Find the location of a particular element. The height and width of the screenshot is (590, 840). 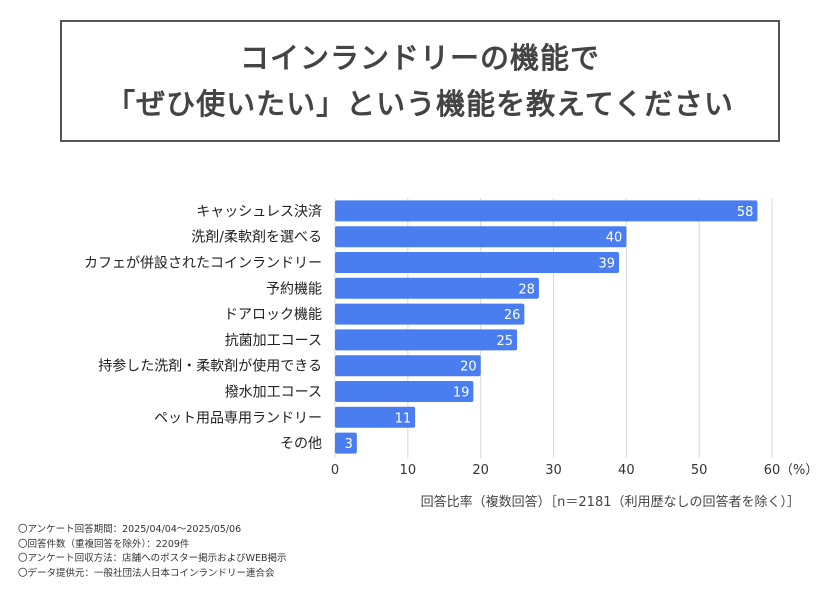

category-label: 撥水加工コース is located at coordinates (273, 393).